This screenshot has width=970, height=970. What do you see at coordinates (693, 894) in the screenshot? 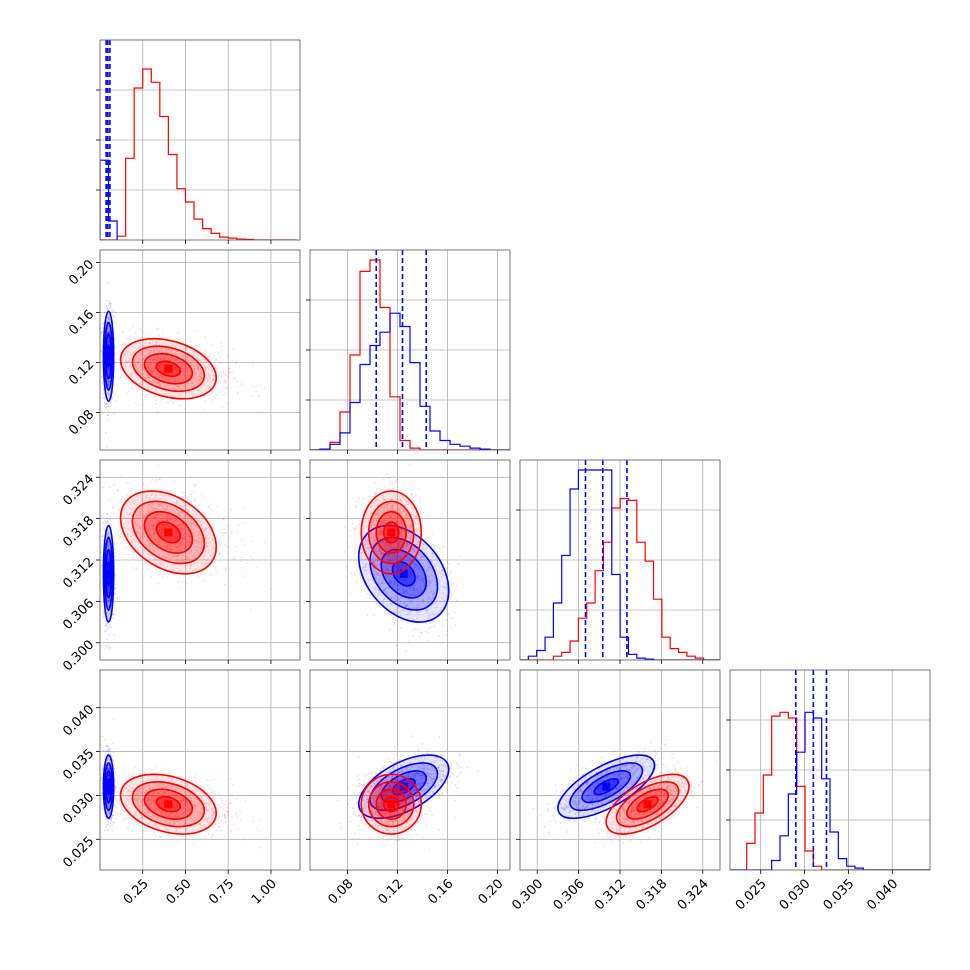
I see `x-tick-label: 0.324` at bounding box center [693, 894].